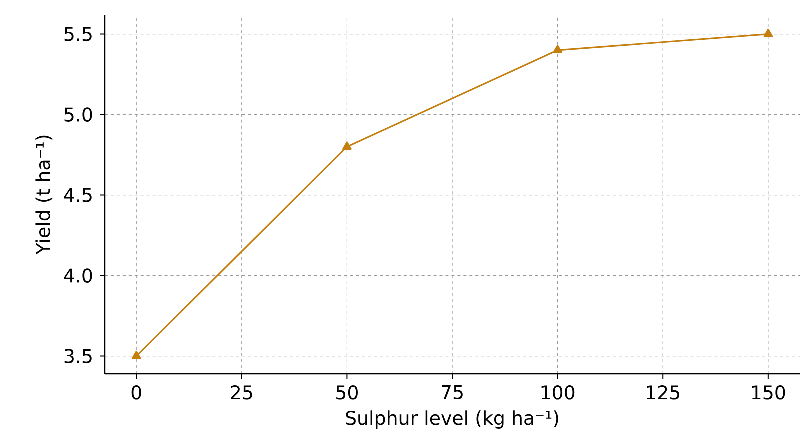  I want to click on y-tick-label: 3.5, so click(78, 356).